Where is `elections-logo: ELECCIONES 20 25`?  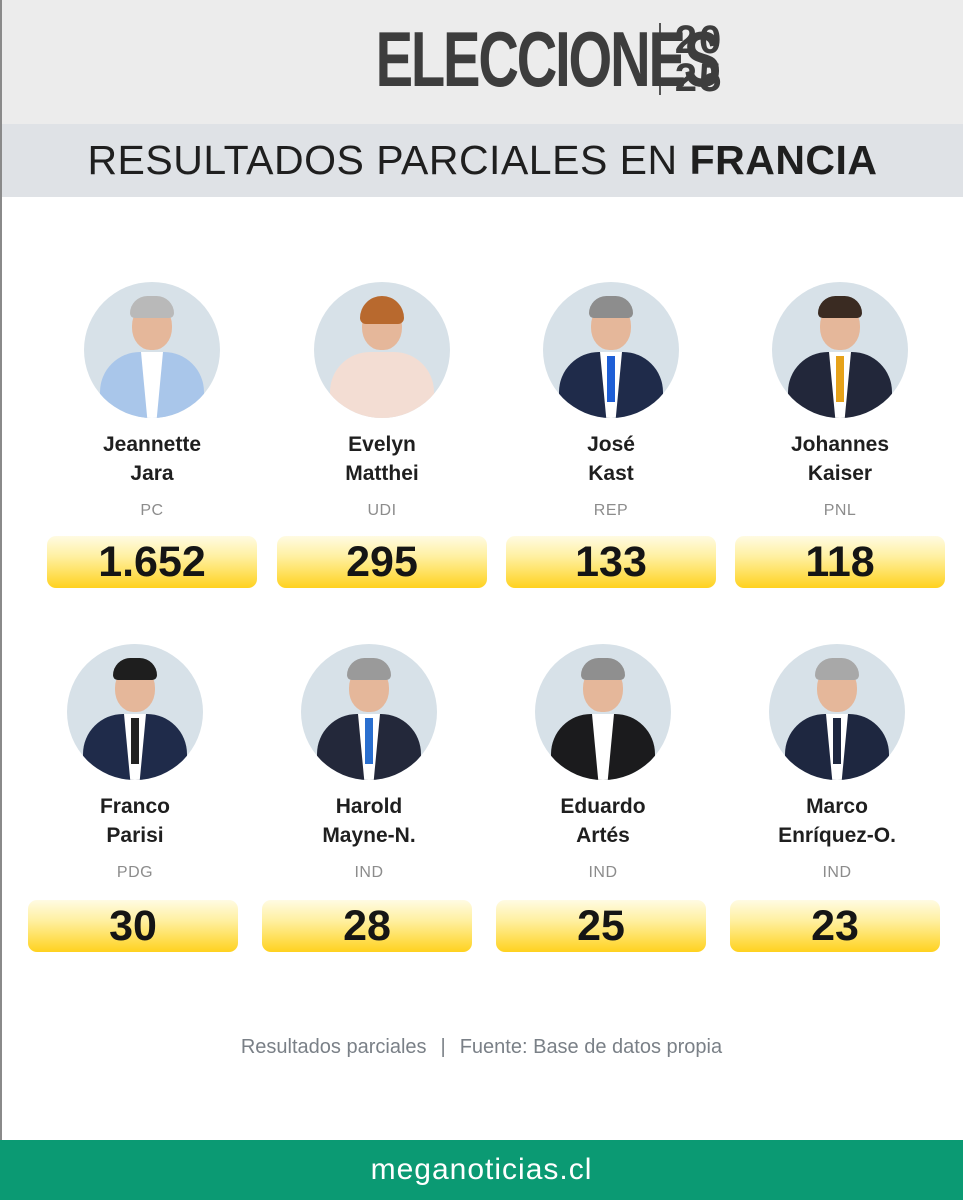 elections-logo: ELECCIONES 20 25 is located at coordinates (482, 59).